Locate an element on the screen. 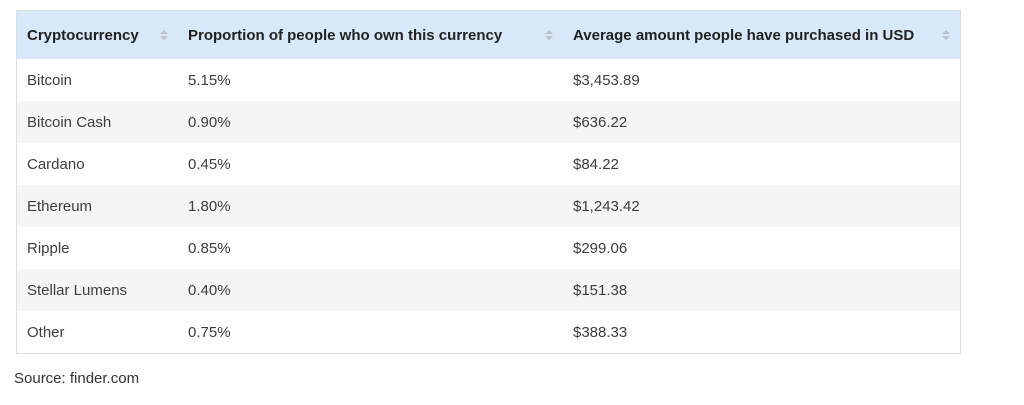 This screenshot has height=405, width=1024. table-row: Ethereum 1.80% $1,243.42 is located at coordinates (488, 206).